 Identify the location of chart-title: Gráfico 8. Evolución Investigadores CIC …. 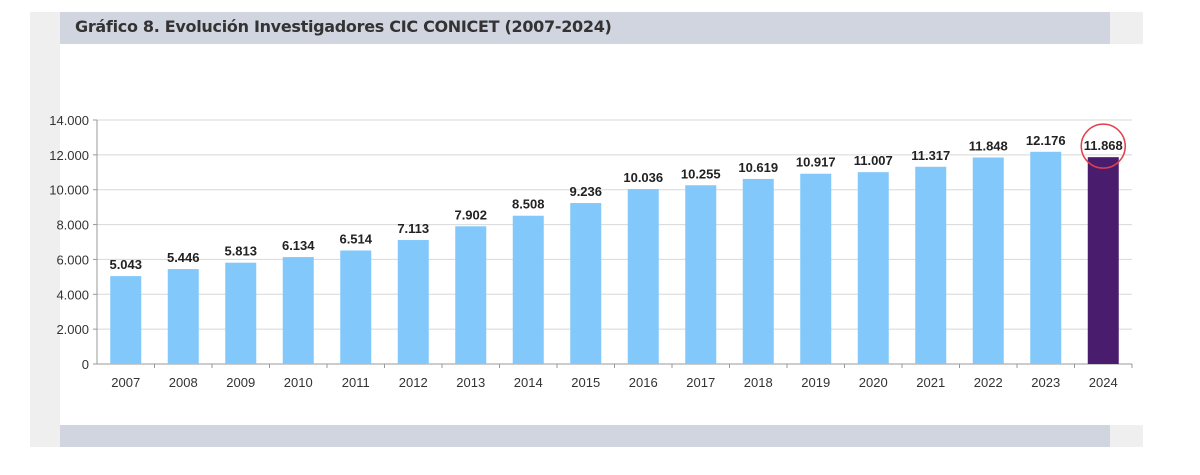
(343, 26).